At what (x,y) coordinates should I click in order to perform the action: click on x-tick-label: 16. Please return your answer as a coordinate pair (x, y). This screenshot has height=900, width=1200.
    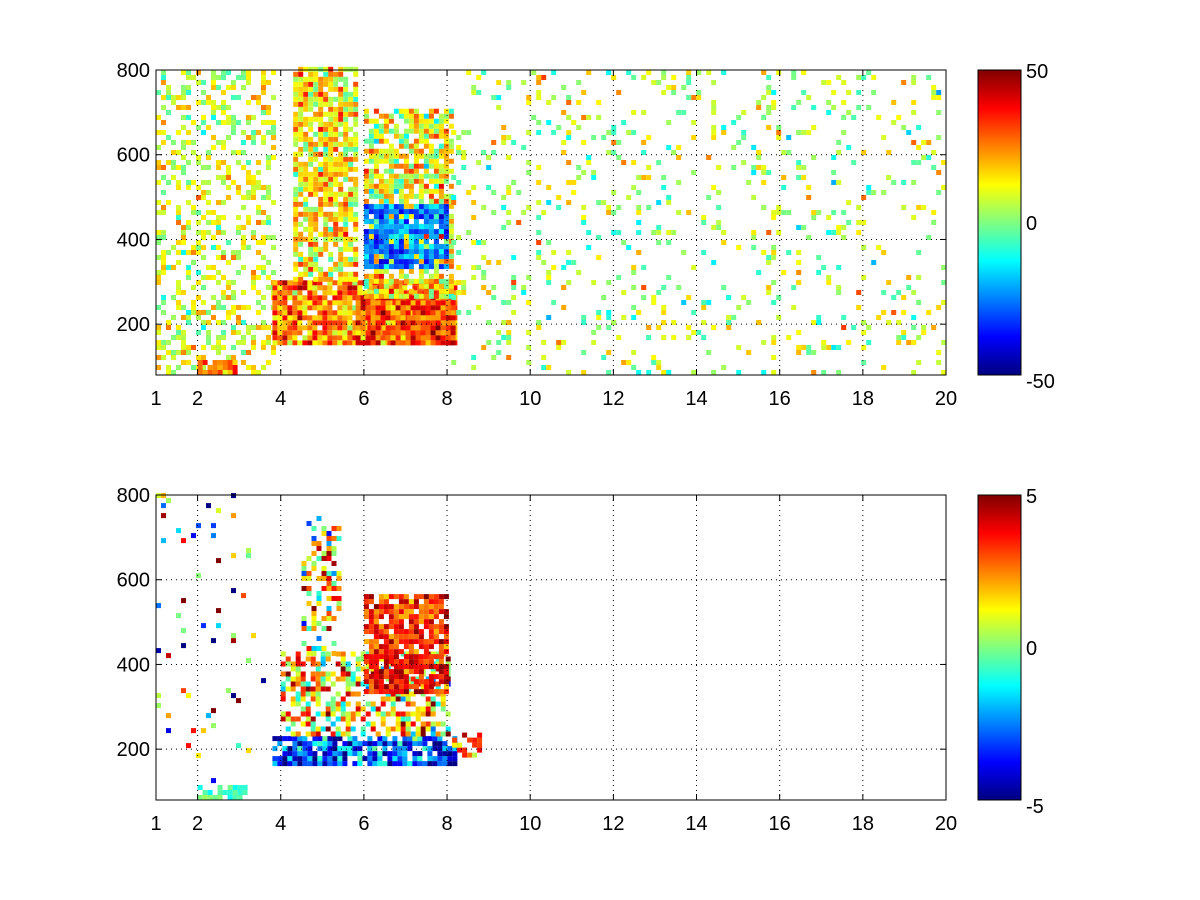
    Looking at the image, I should click on (780, 824).